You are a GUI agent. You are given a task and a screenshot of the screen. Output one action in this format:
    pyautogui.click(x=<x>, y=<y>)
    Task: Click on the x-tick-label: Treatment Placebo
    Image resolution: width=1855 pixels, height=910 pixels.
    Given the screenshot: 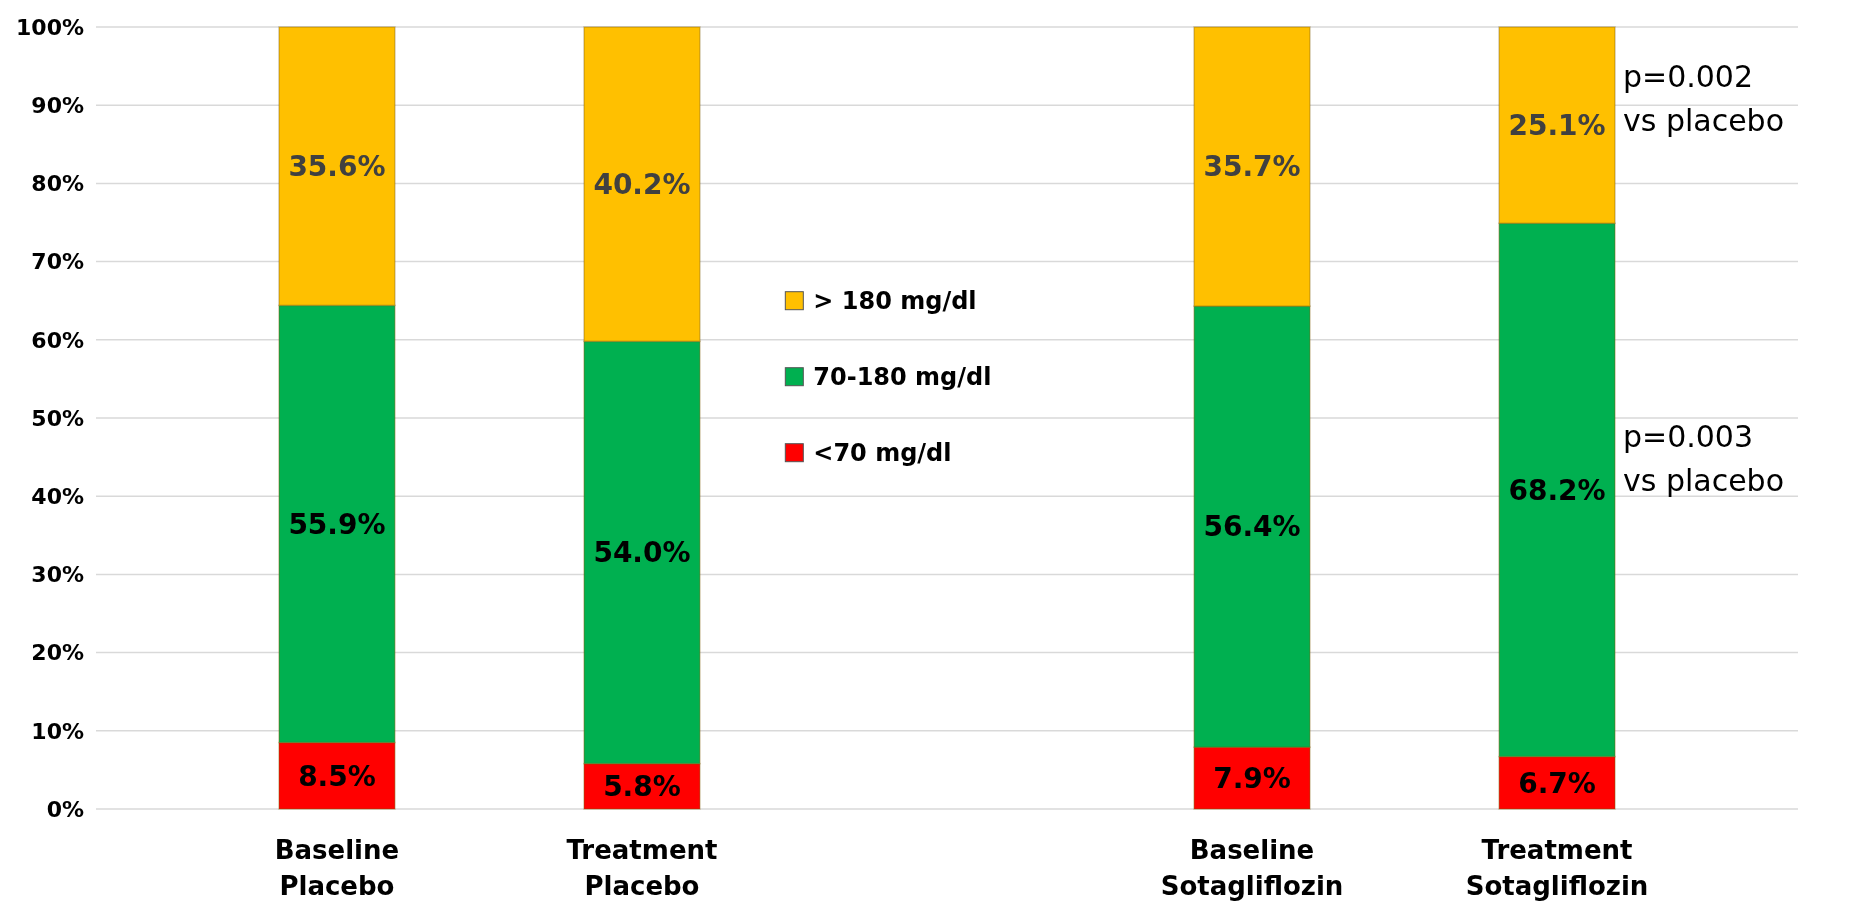 What is the action you would take?
    pyautogui.click(x=642, y=868)
    